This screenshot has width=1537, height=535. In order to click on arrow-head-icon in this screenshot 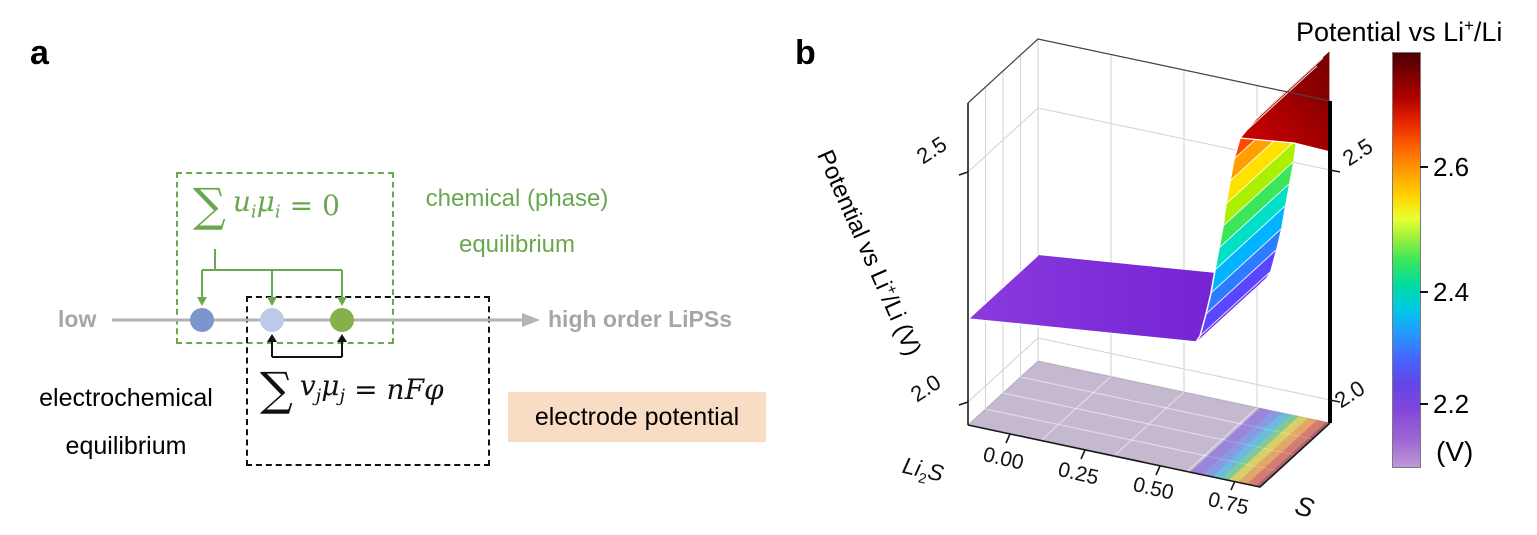, I will do `click(531, 320)`.